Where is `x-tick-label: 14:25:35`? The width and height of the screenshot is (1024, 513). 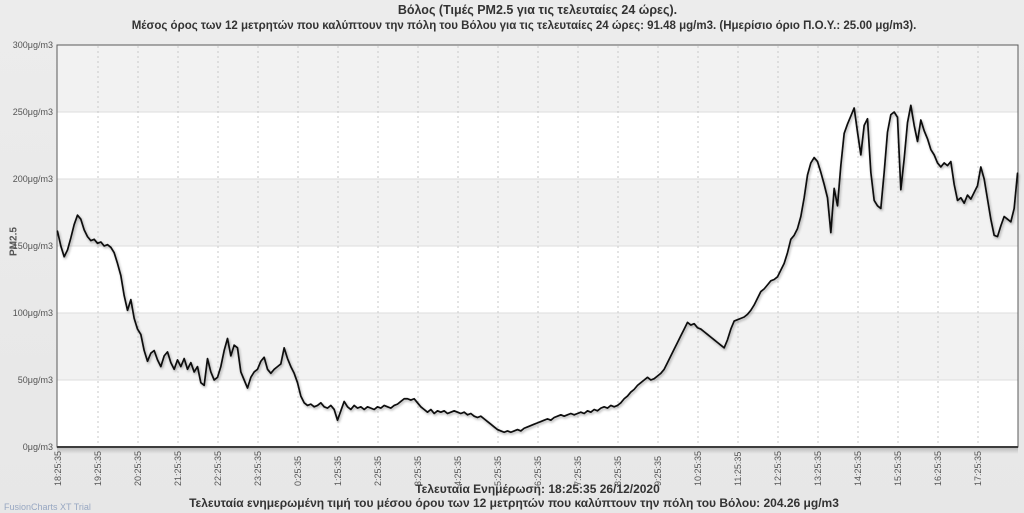
x-tick-label: 14:25:35 is located at coordinates (858, 468).